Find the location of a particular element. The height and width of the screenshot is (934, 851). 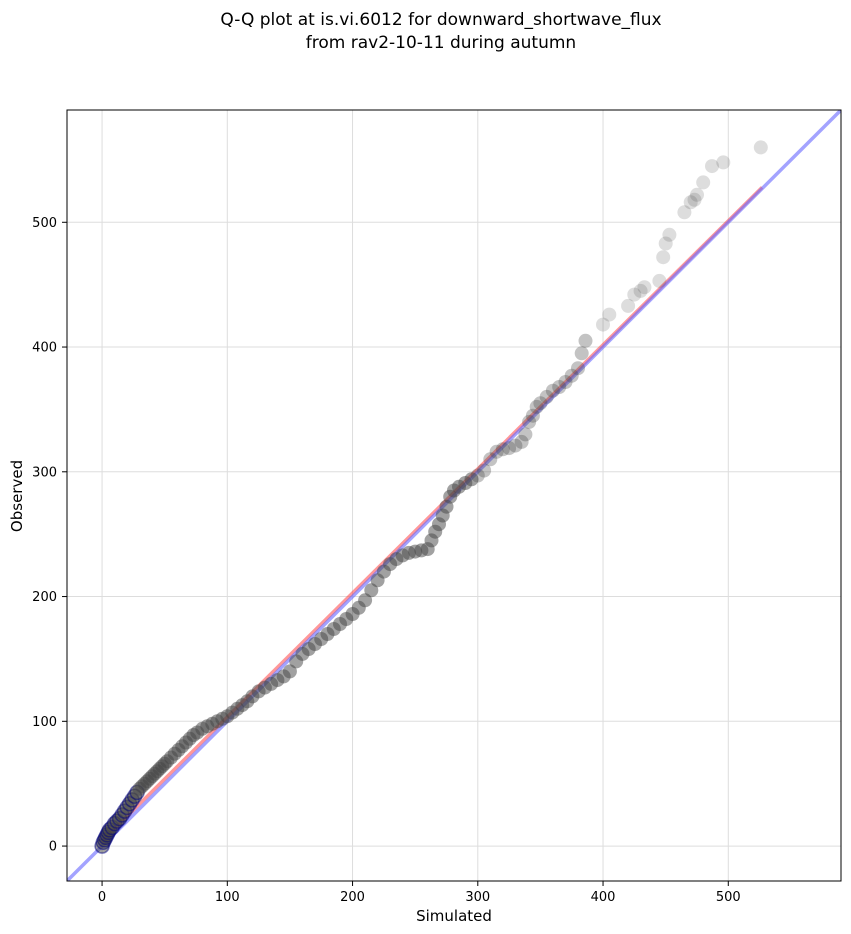

y-axis-label: Observed is located at coordinates (17, 496).